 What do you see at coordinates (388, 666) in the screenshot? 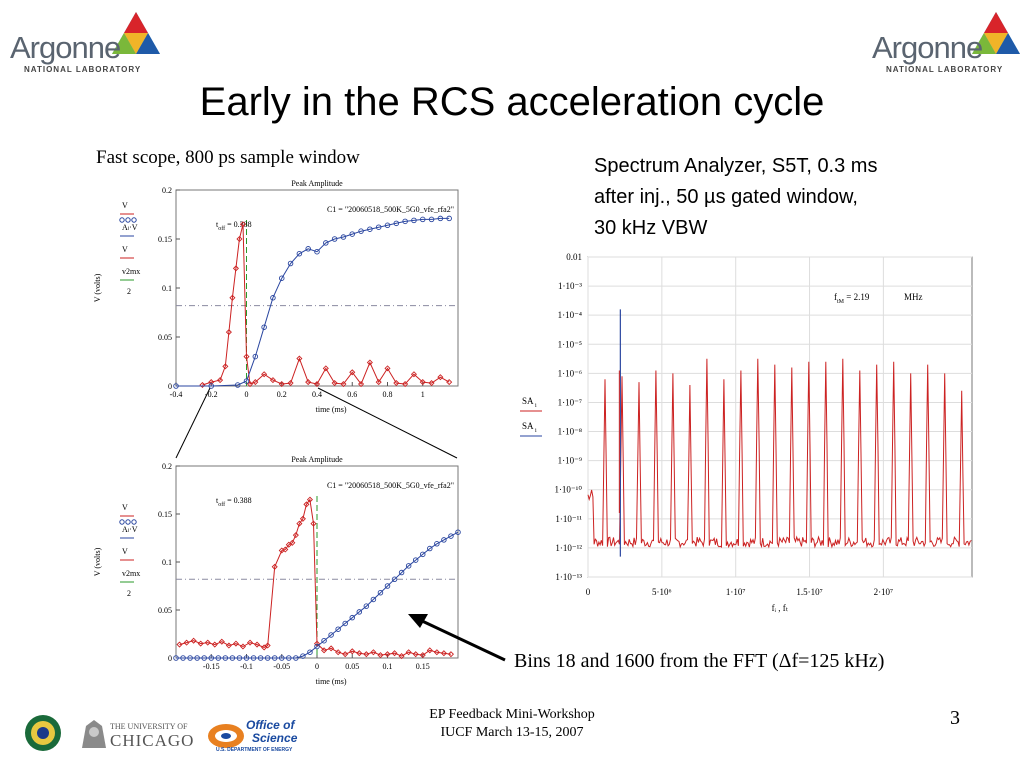
I see `x-tick-label: 0.1` at bounding box center [388, 666].